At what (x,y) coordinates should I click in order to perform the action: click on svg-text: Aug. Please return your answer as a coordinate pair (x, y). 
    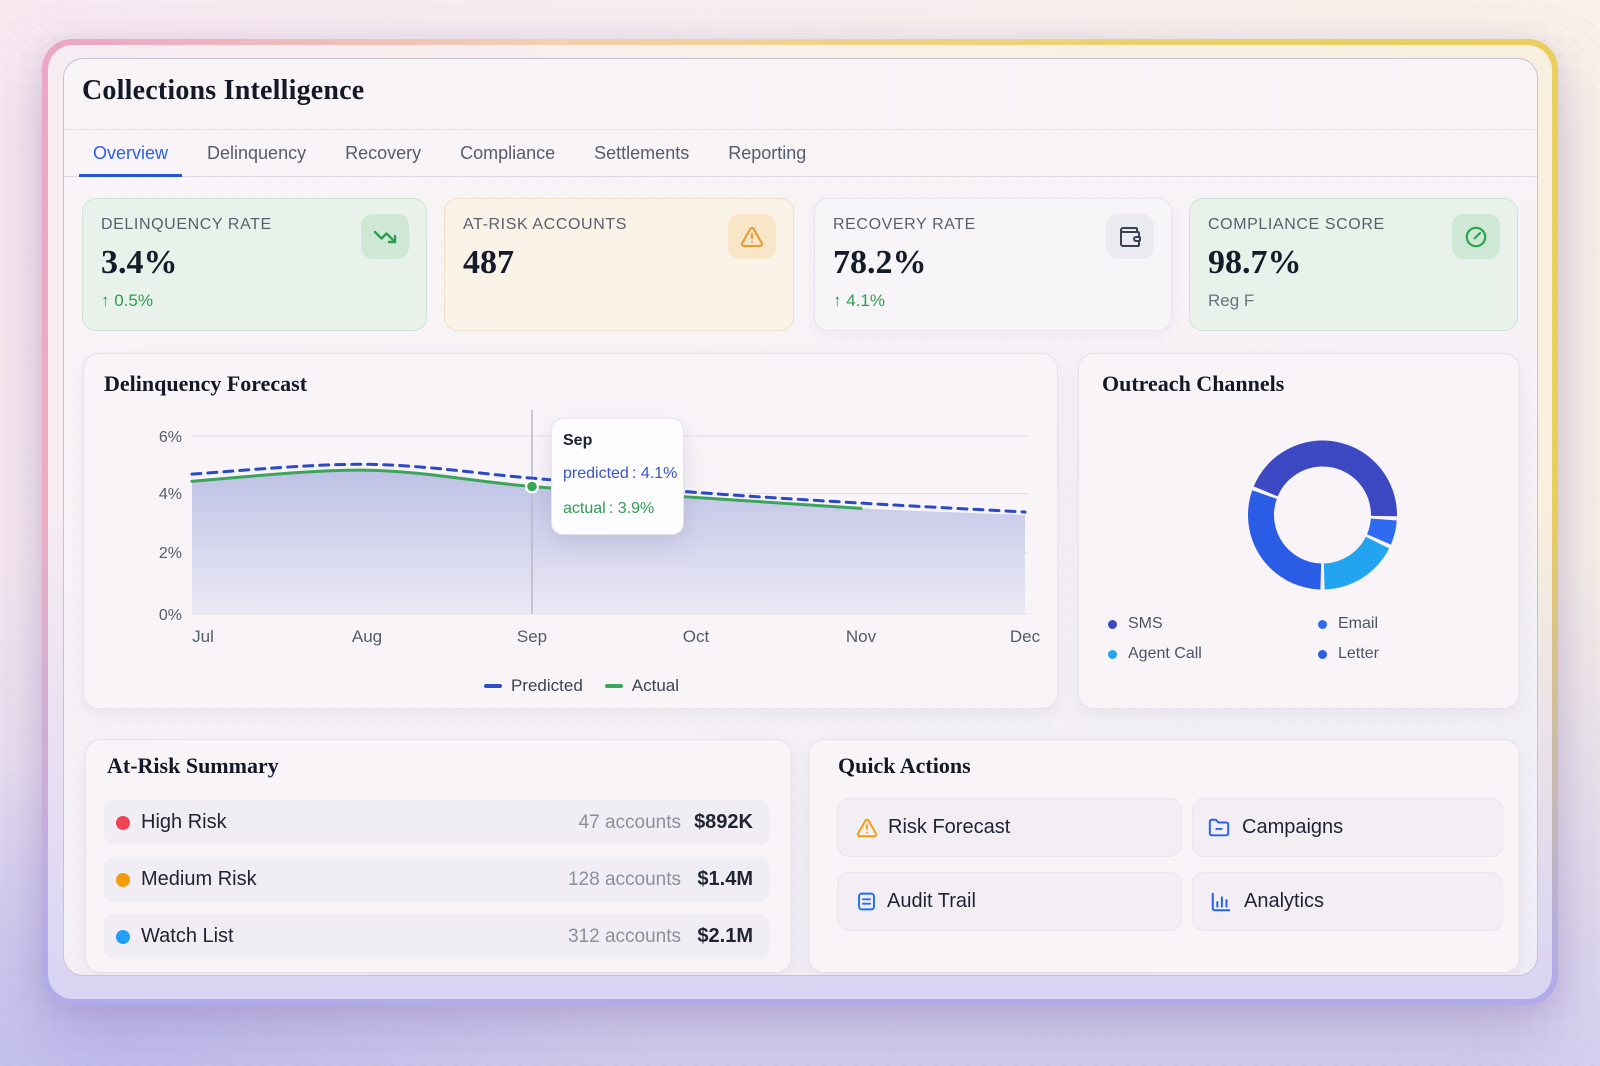
    Looking at the image, I should click on (367, 636).